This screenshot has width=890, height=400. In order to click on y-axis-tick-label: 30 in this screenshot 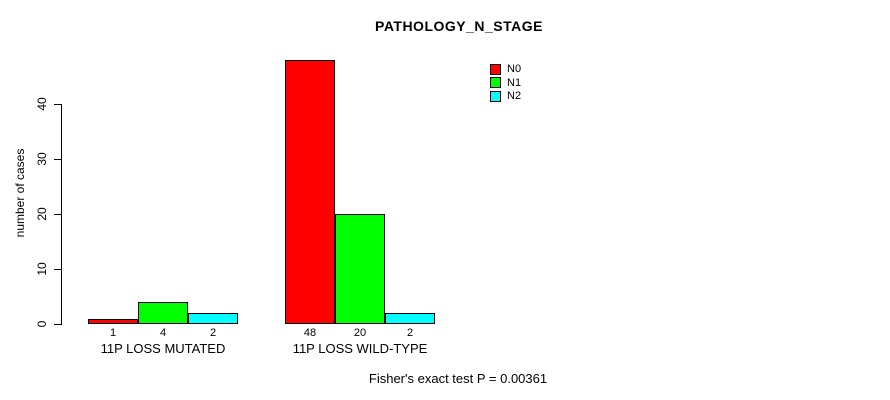, I will do `click(42, 159)`.